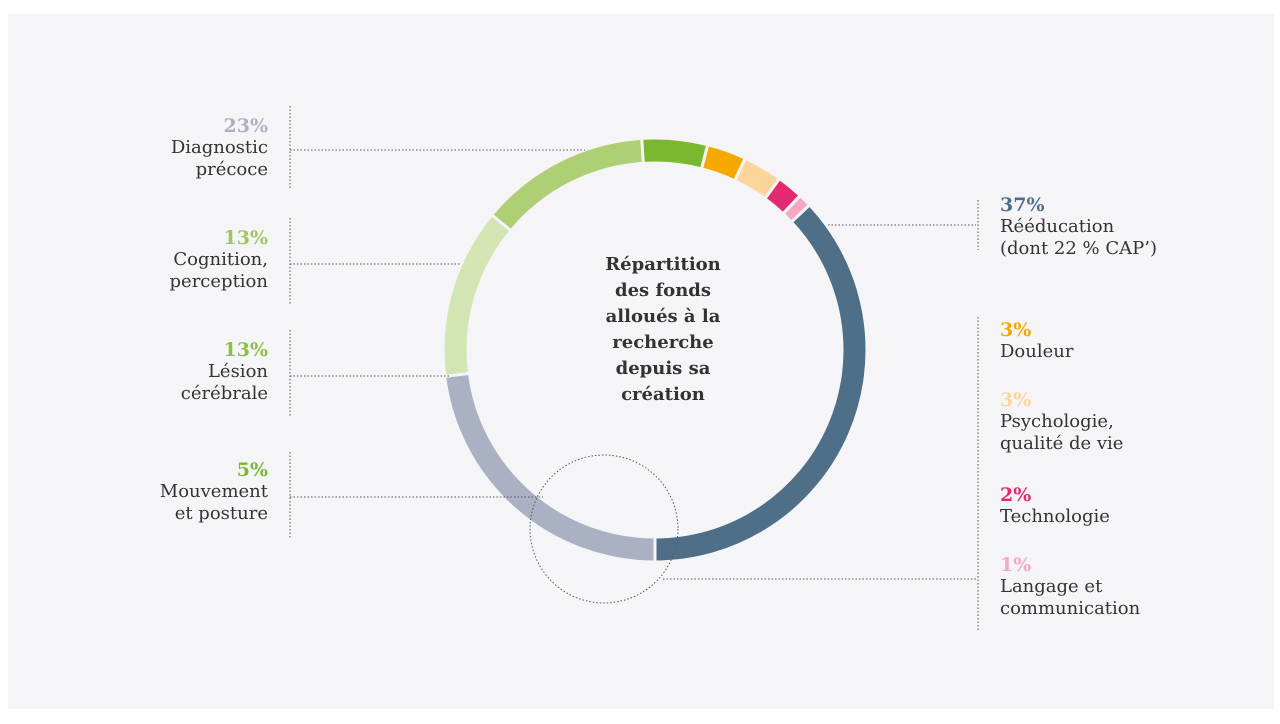 The width and height of the screenshot is (1280, 724). I want to click on slice-name: Diagnostic précoce, so click(219, 158).